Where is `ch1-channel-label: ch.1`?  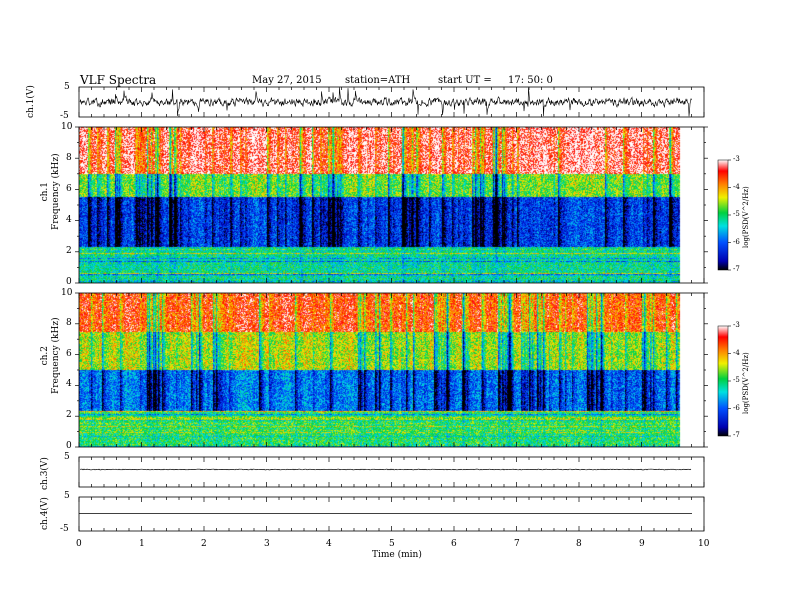
ch1-channel-label: ch.1 is located at coordinates (45, 191).